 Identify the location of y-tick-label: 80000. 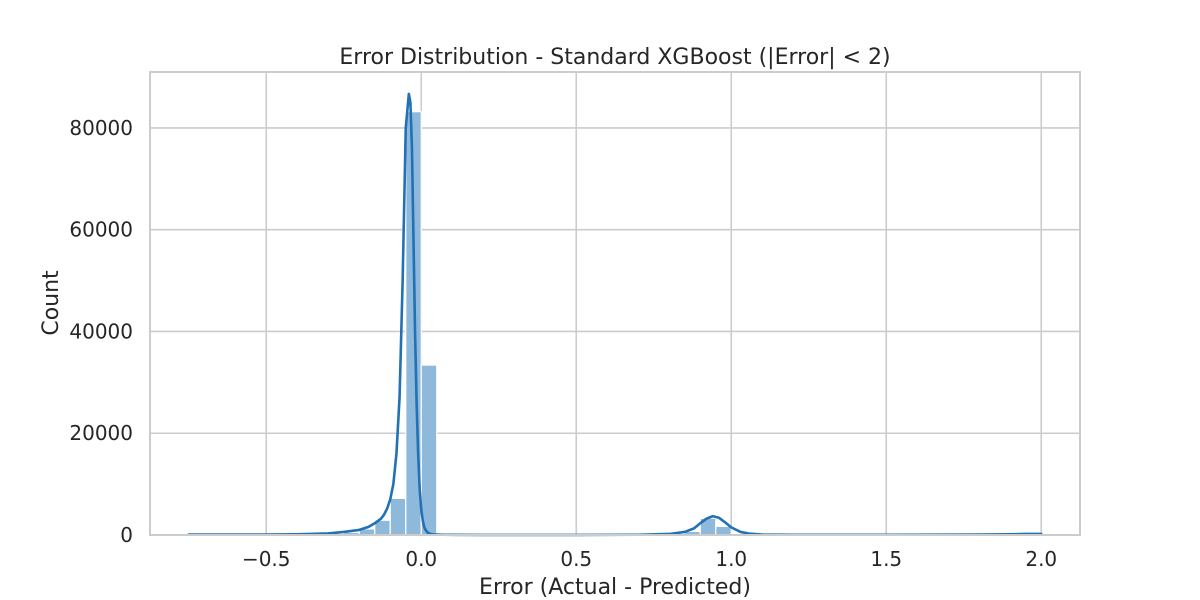
(101, 128).